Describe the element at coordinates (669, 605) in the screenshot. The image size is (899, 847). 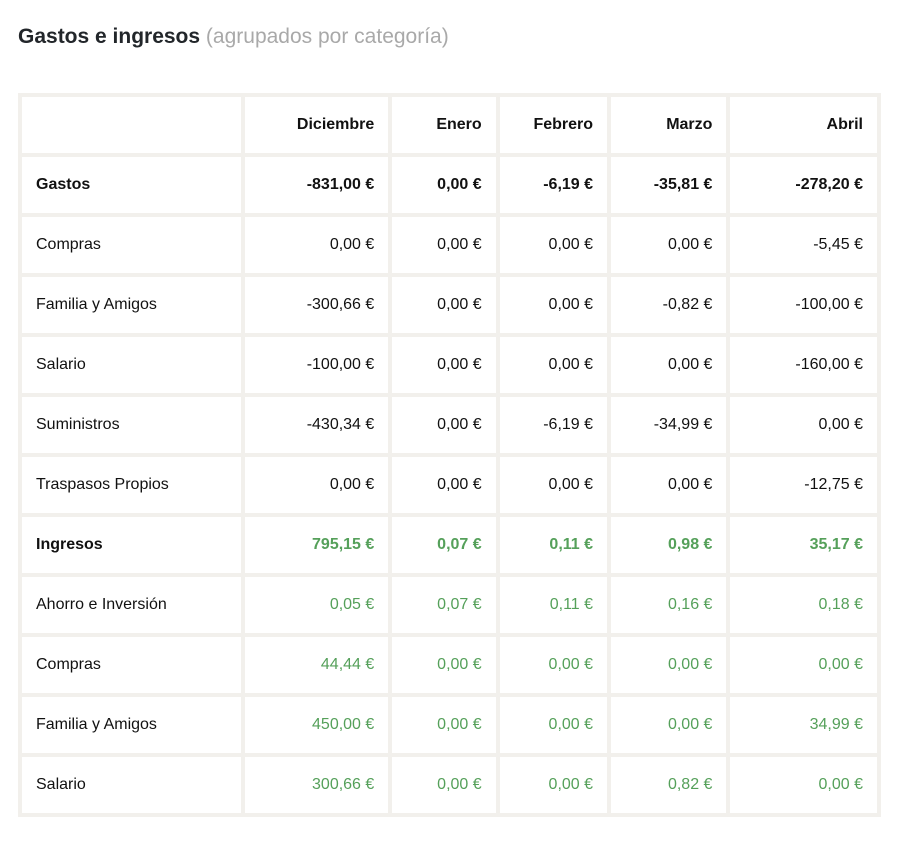
I see `cell-value: 0,16 €` at that location.